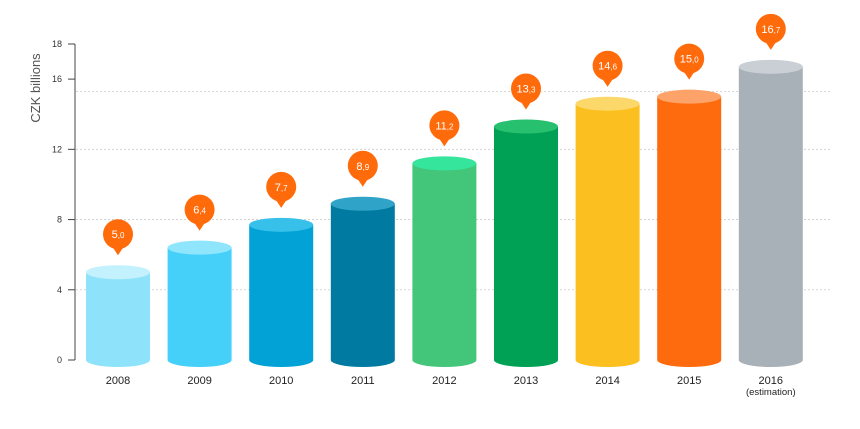  I want to click on bar-group: 11,2 2012, so click(444, 248).